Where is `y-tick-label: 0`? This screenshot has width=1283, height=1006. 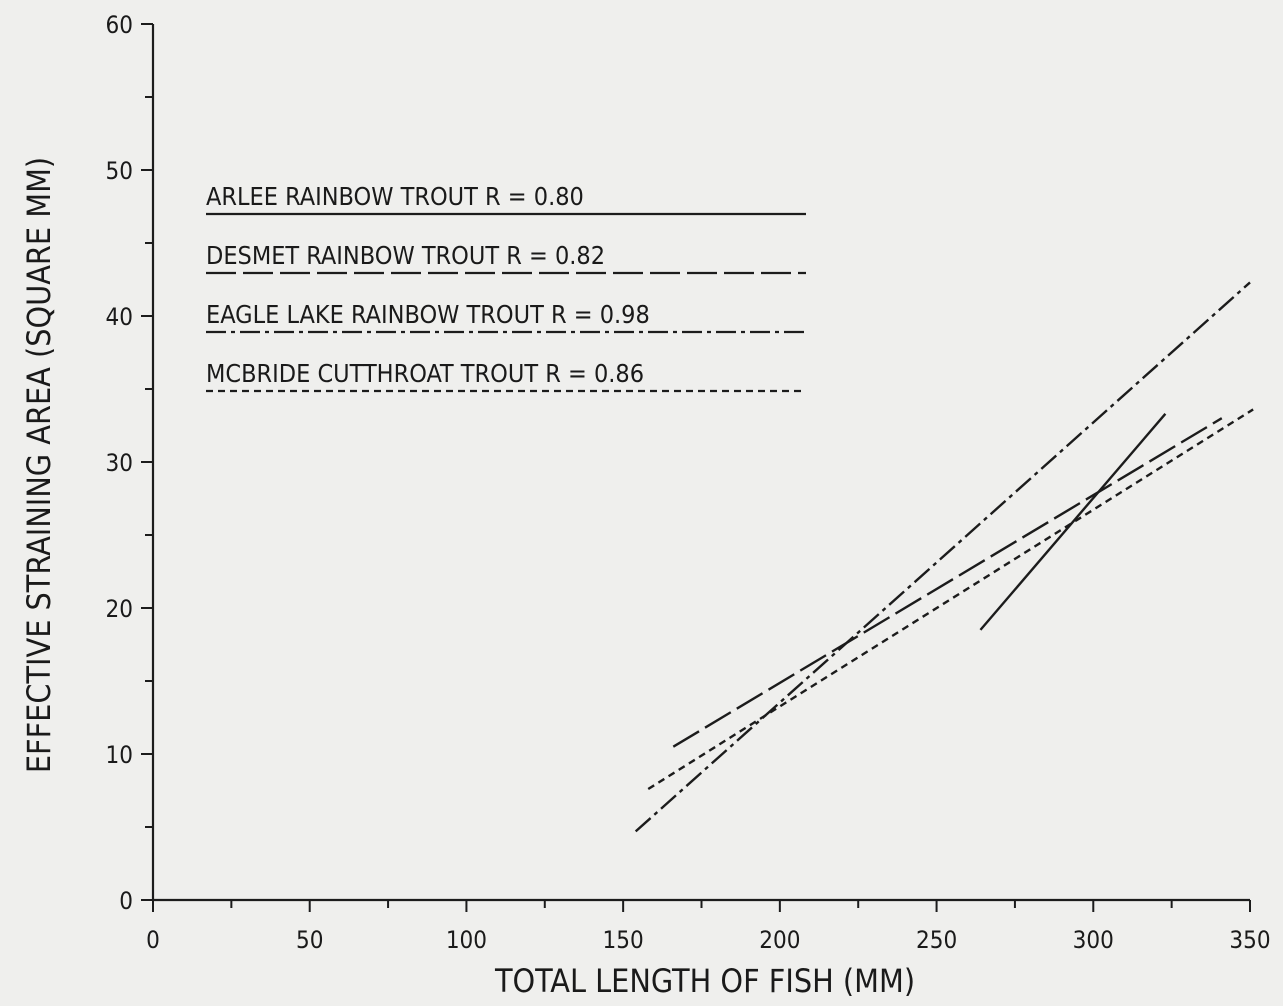
y-tick-label: 0 is located at coordinates (126, 901).